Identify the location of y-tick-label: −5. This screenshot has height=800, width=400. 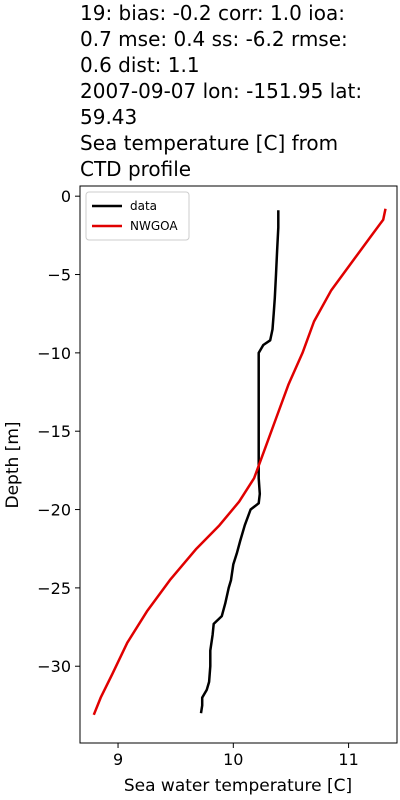
(59, 275).